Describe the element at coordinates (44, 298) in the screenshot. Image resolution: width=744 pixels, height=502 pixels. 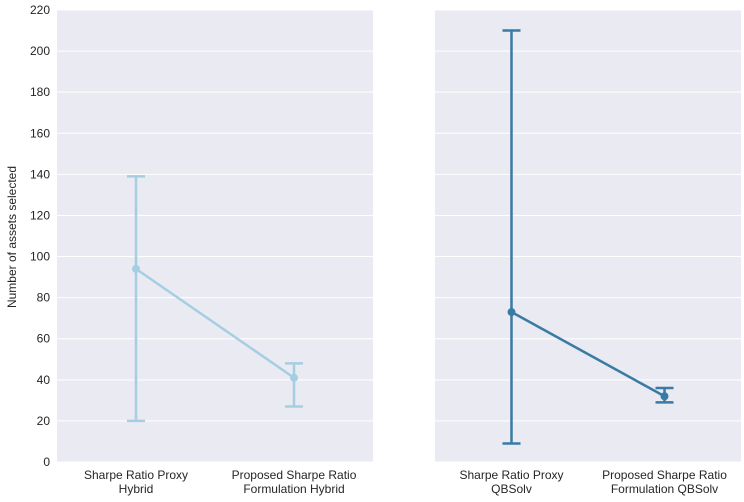
I see `y-tick-label-80: 80` at that location.